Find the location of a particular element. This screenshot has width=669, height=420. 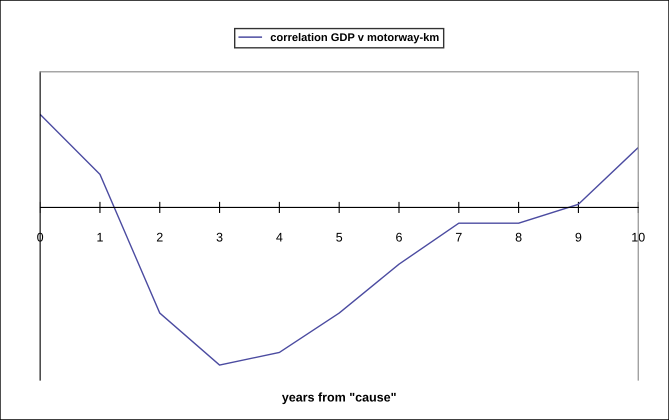

x-tick-label: 3 is located at coordinates (219, 237).